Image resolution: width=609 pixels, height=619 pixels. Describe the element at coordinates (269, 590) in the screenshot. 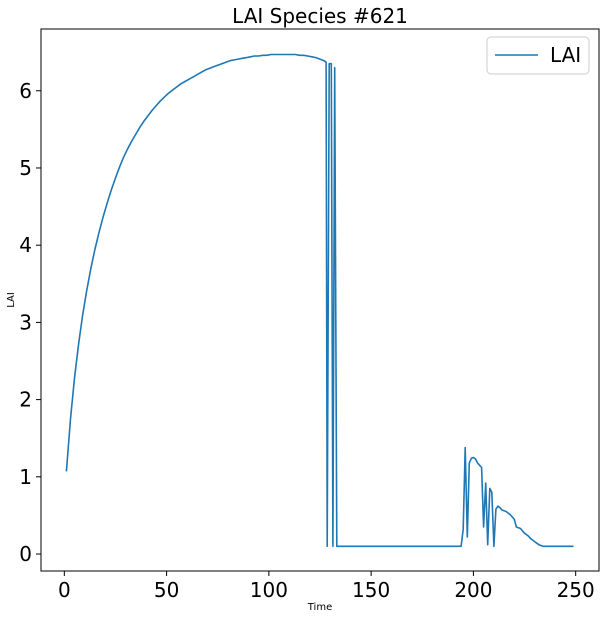

I see `x-tick-label: 100` at that location.